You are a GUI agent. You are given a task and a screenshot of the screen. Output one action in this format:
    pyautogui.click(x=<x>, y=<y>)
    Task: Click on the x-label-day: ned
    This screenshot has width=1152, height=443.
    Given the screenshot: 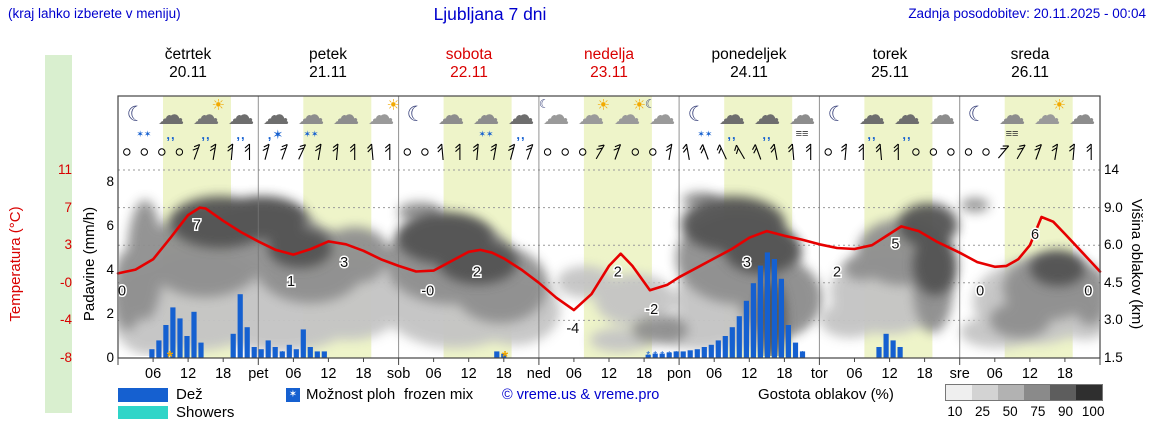 What is the action you would take?
    pyautogui.click(x=538, y=374)
    